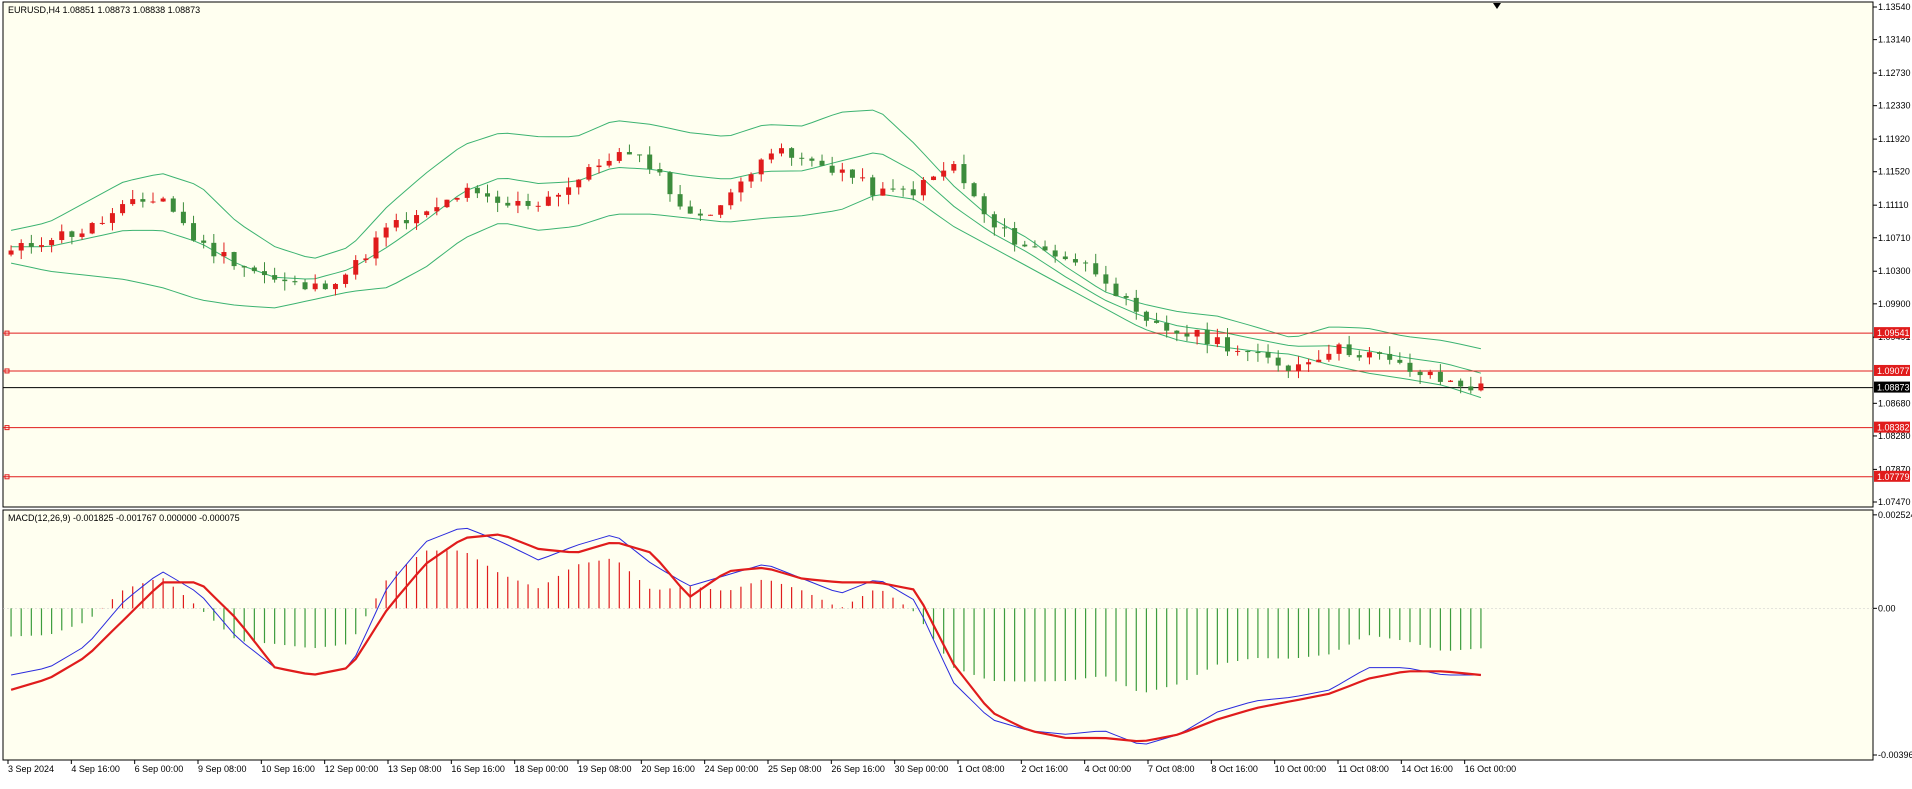 This screenshot has width=1912, height=789. Describe the element at coordinates (352, 769) in the screenshot. I see `time-tick-label: 12 Sep 00:00` at that location.